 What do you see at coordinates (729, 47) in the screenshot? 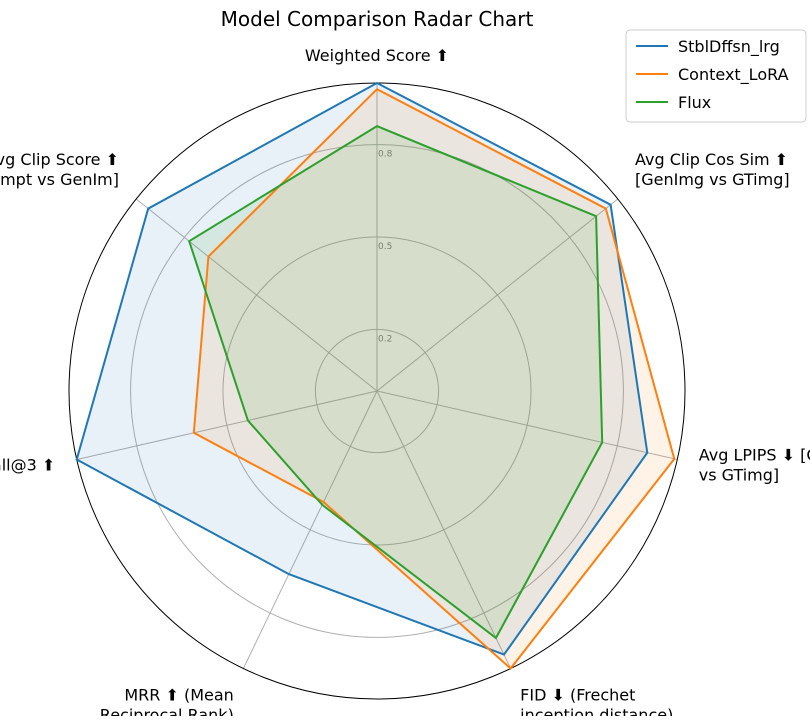
I see `legend-label: StblDffsn_lrg` at bounding box center [729, 47].